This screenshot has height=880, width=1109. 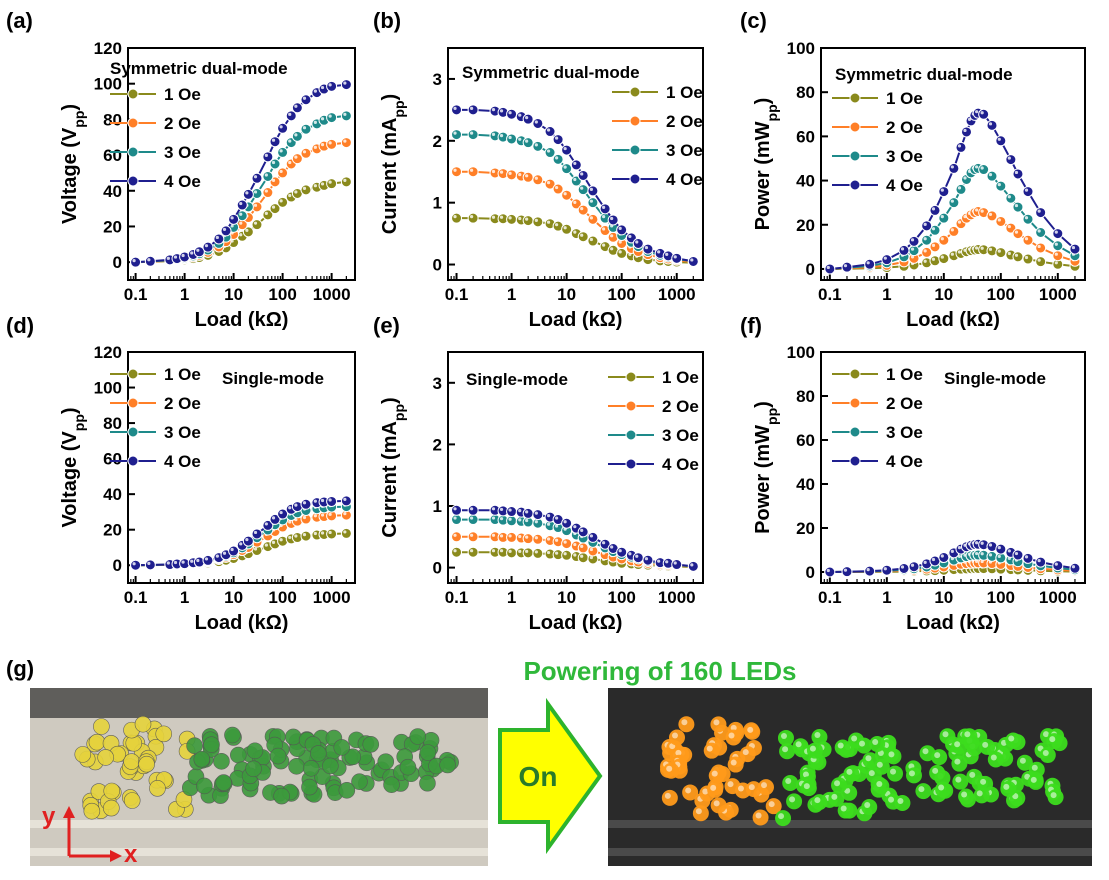 I want to click on y-axis-title: Power (mWpp), so click(x=766, y=467).